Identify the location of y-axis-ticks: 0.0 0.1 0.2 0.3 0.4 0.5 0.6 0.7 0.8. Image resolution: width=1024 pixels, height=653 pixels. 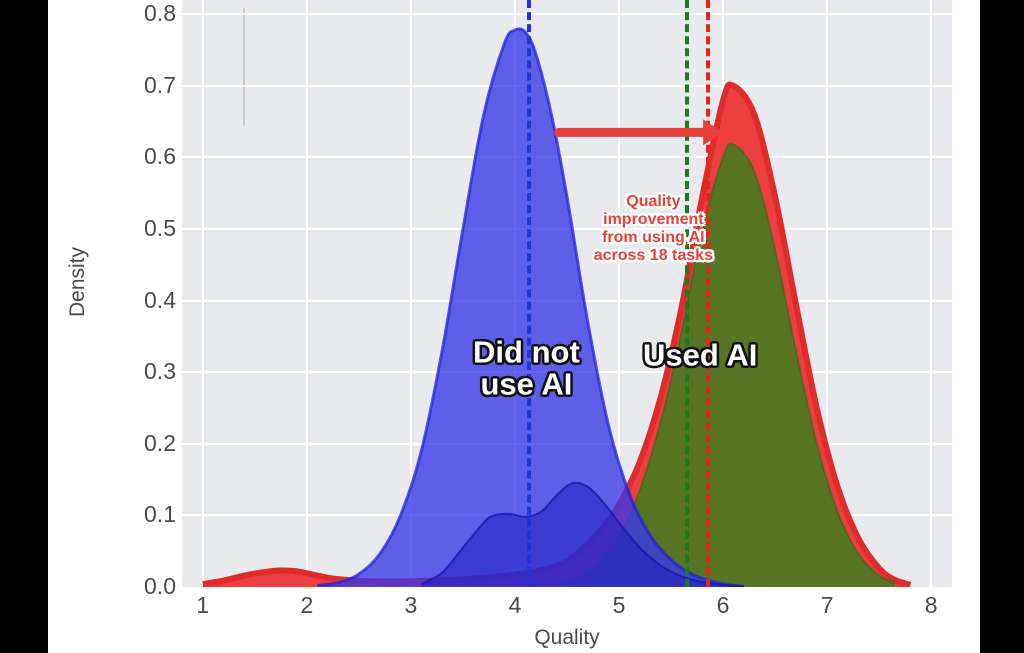
(141, 299).